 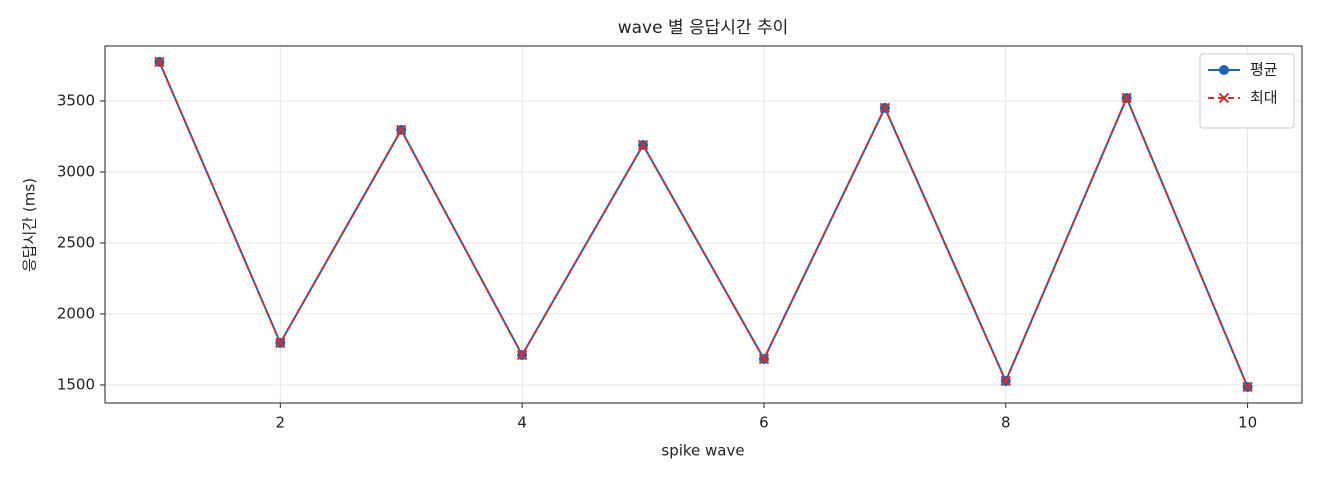 I want to click on legend-label: 평균, so click(x=1264, y=70).